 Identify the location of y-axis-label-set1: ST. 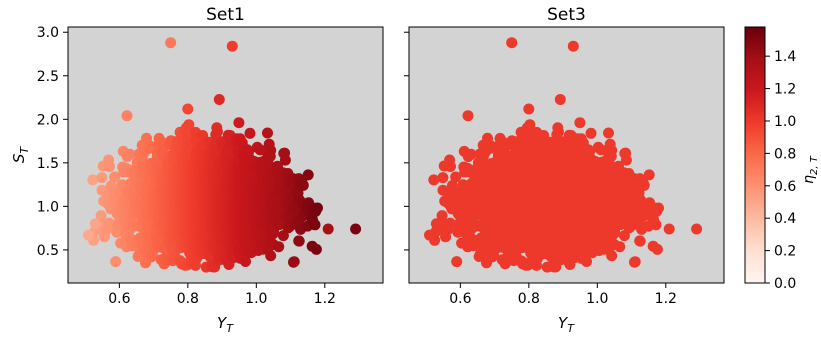
(20, 155).